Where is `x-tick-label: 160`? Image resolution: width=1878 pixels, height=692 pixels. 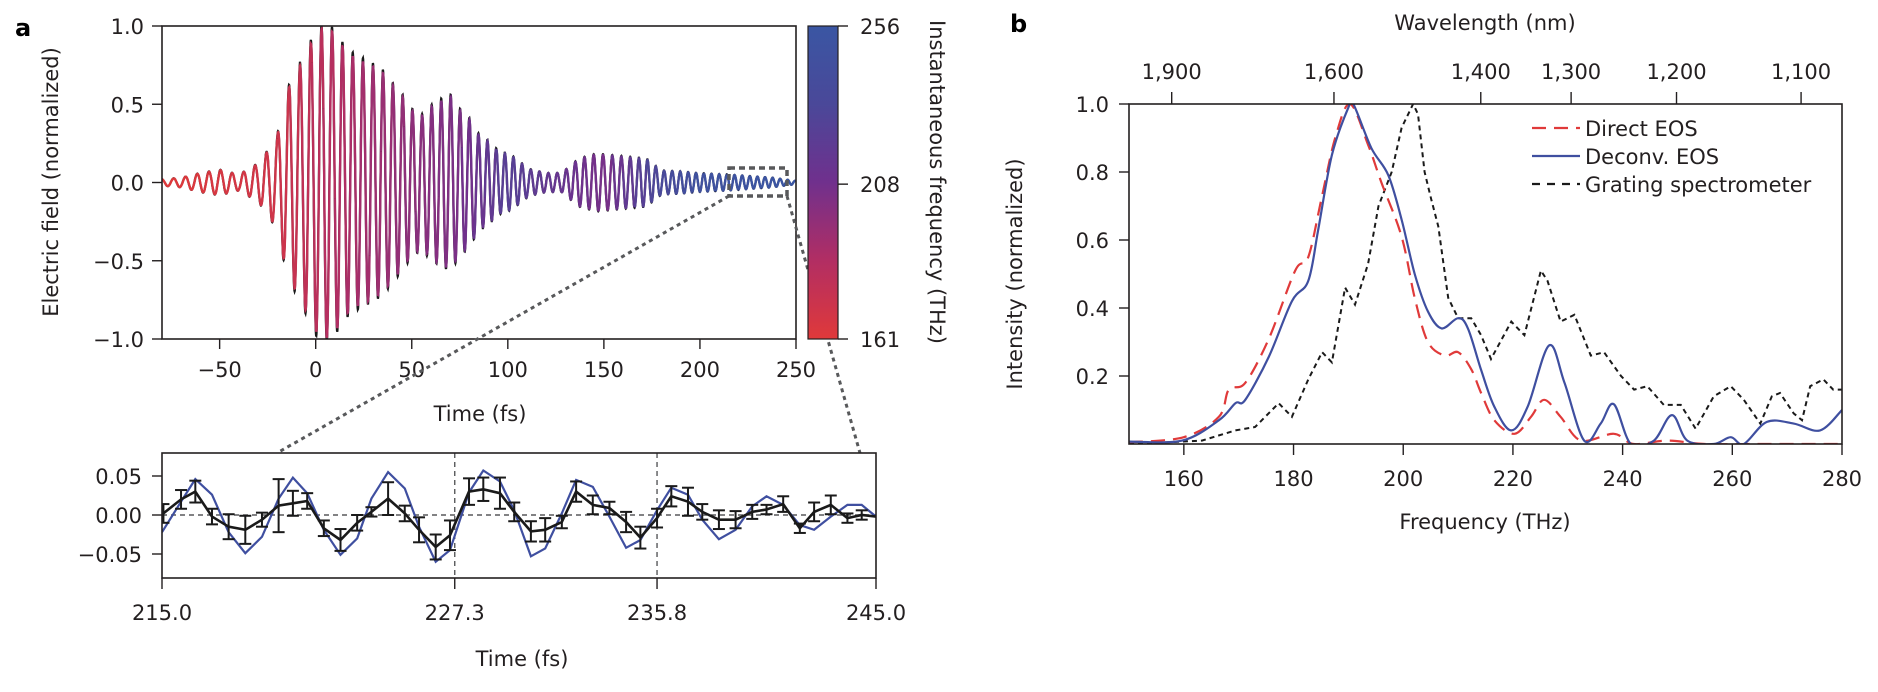
x-tick-label: 160 is located at coordinates (1184, 479).